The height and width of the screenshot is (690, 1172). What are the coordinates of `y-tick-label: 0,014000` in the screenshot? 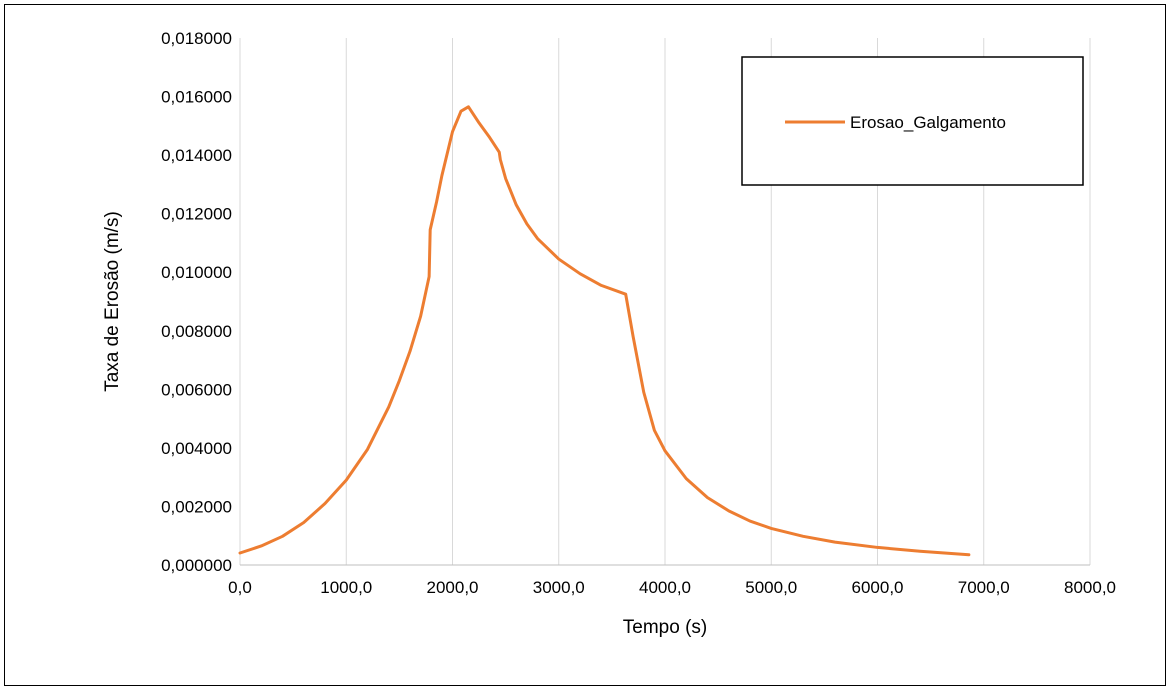 It's located at (196, 155).